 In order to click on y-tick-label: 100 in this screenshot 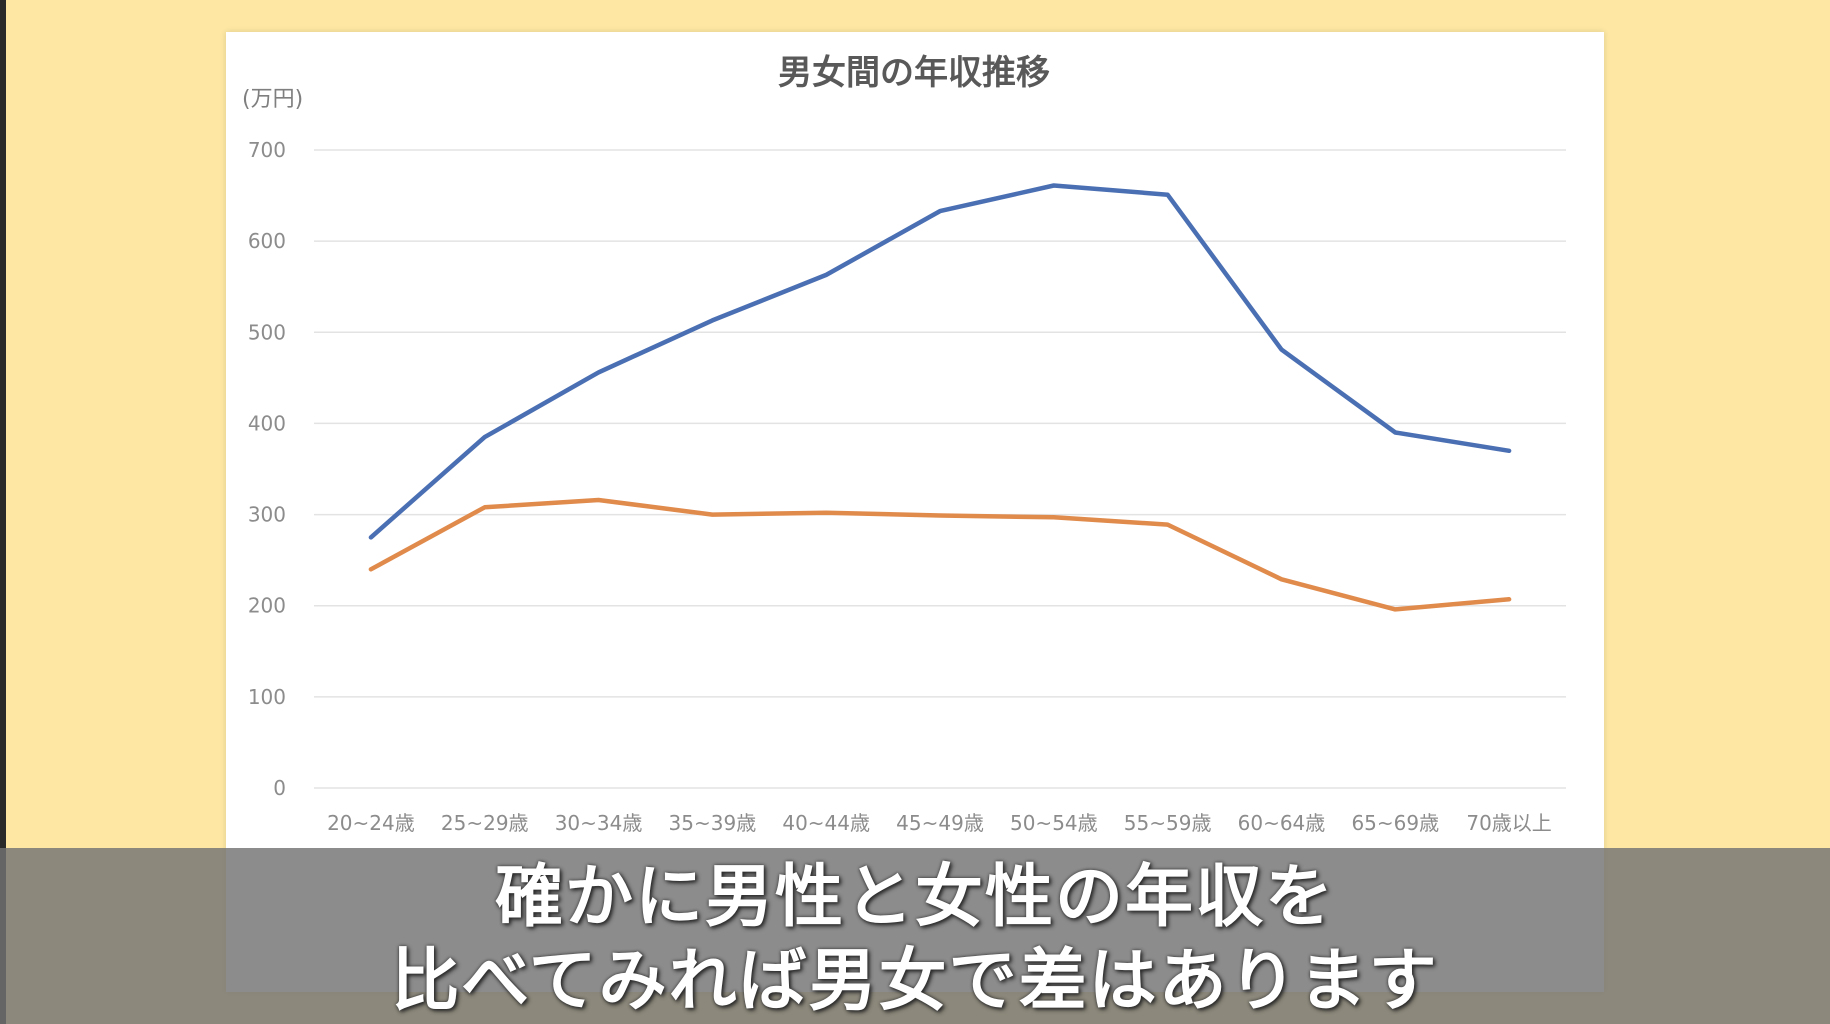, I will do `click(267, 697)`.